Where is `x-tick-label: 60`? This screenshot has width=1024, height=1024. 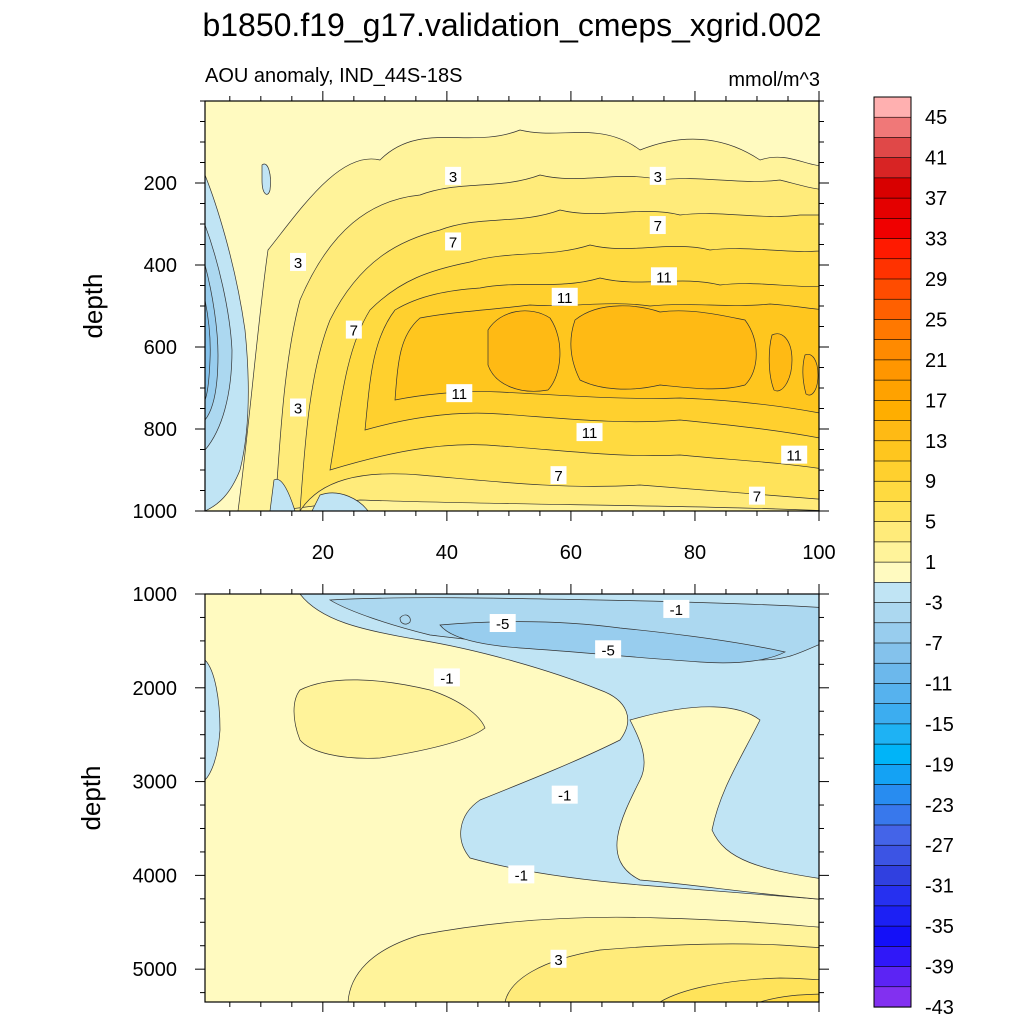
x-tick-label: 60 is located at coordinates (571, 553).